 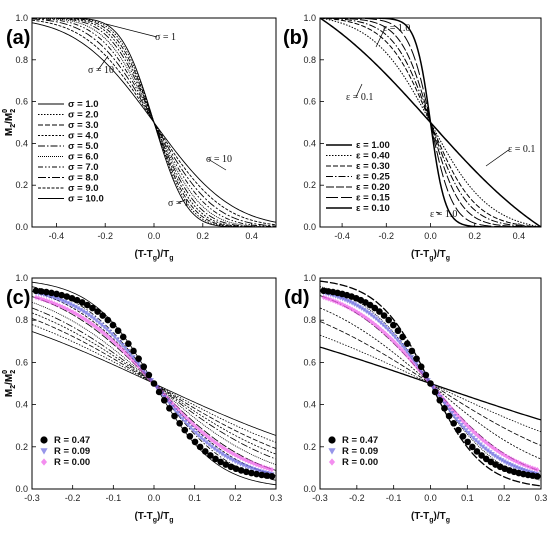 I want to click on legend-label: σ = 7.0, so click(x=83, y=167).